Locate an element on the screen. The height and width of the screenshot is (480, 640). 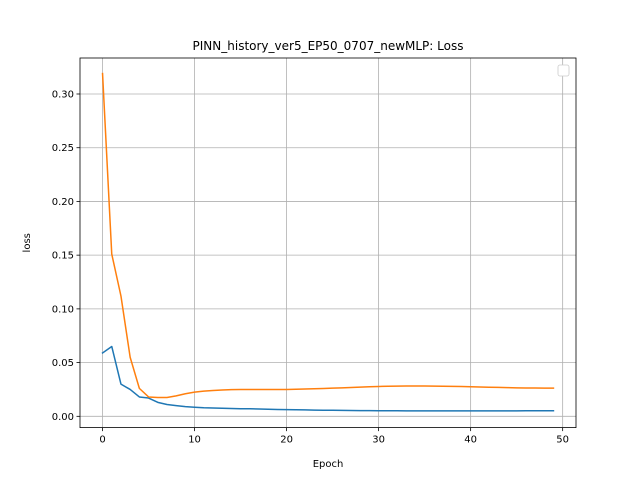
y-tick-label: 0.20 is located at coordinates (63, 202).